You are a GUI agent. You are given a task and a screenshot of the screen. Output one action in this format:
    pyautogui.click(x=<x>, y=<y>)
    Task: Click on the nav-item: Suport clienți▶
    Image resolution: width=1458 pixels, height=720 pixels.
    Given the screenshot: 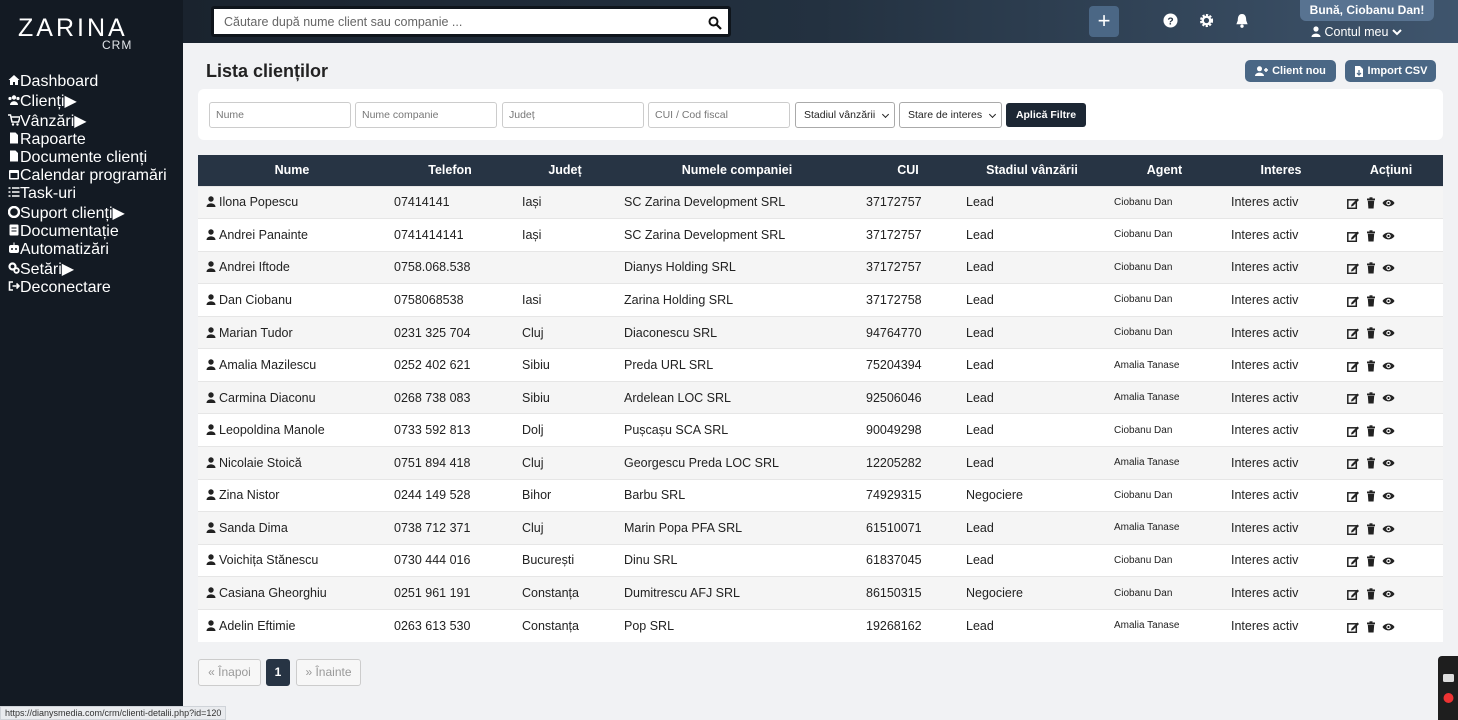 What is the action you would take?
    pyautogui.click(x=91, y=213)
    